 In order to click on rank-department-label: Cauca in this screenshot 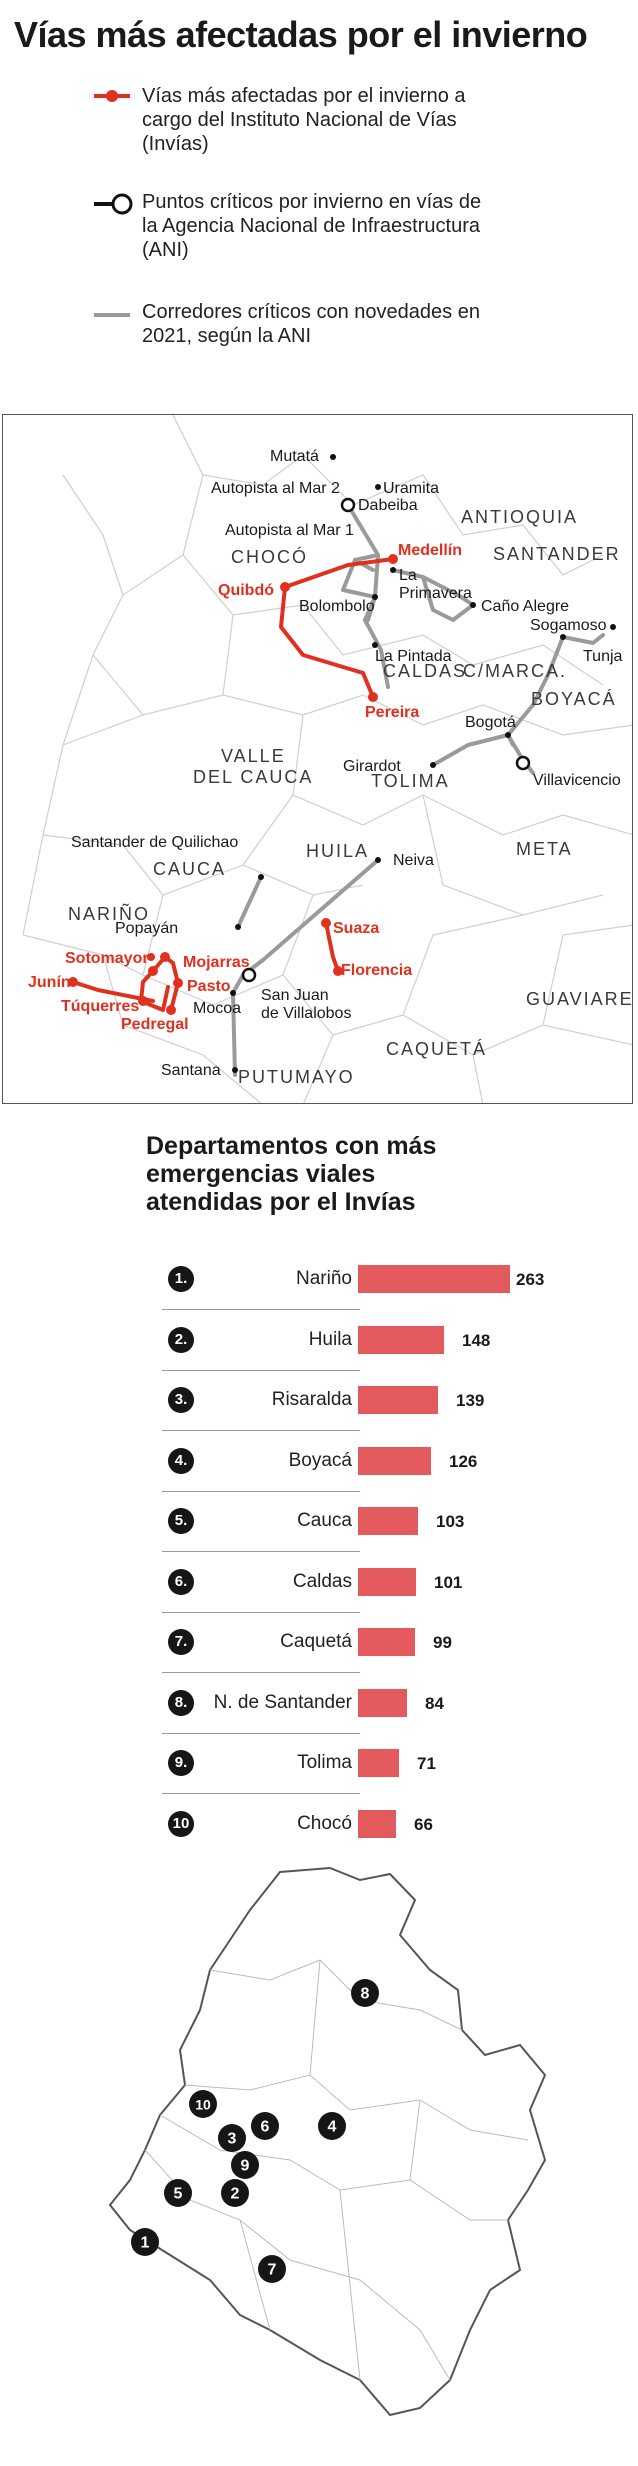, I will do `click(324, 1520)`.